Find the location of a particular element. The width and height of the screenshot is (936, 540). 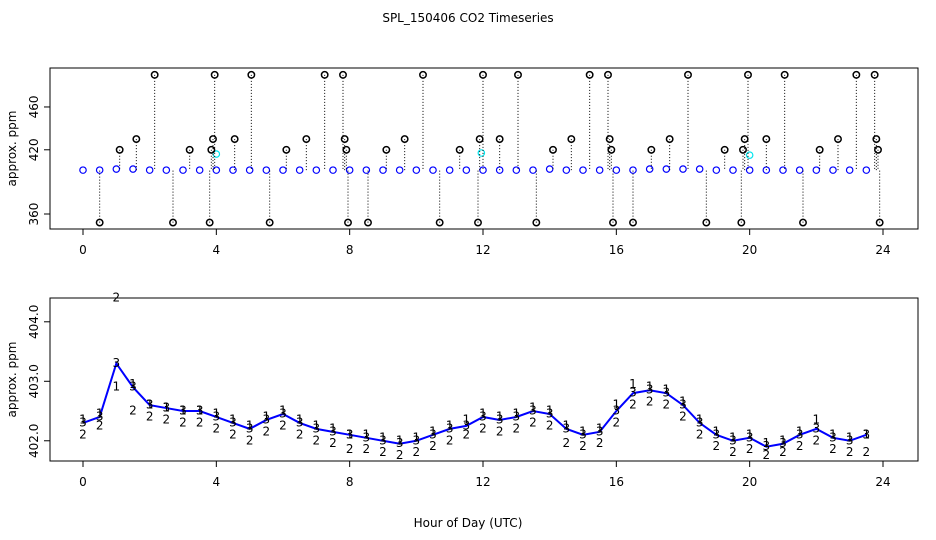

chart-title: SPL_150406 CO2 Timeseries is located at coordinates (467, 18).